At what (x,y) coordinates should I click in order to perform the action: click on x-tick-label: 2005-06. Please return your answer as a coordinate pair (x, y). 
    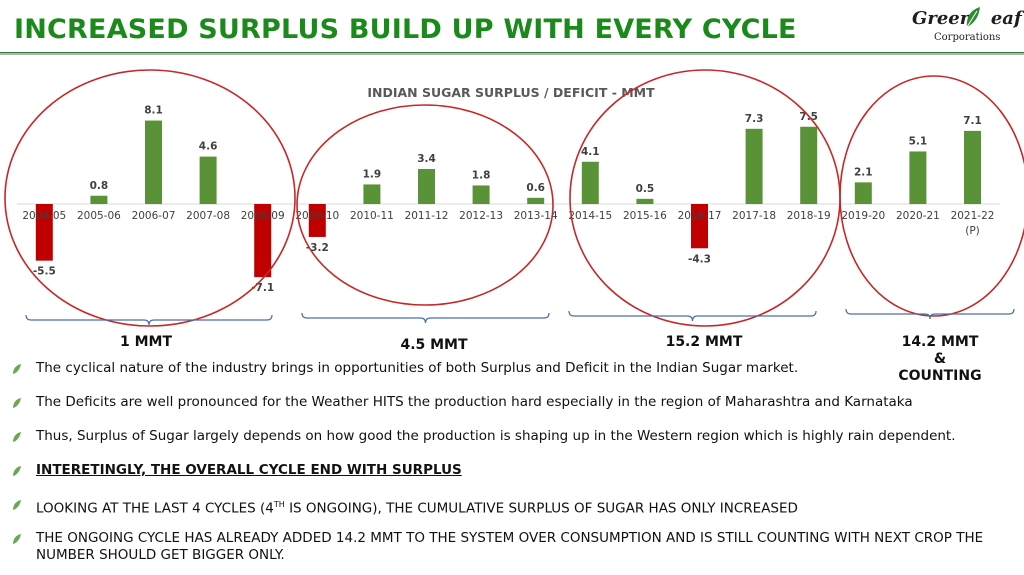
    Looking at the image, I should click on (99, 216).